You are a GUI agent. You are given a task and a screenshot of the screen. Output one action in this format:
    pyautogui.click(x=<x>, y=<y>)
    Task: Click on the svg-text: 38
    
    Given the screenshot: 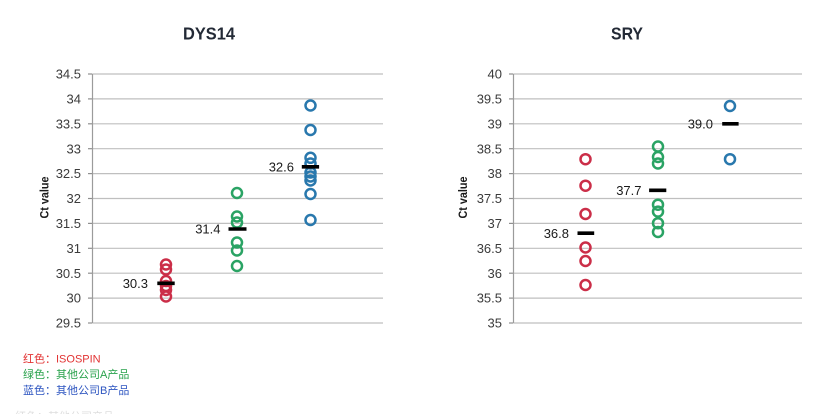 What is the action you would take?
    pyautogui.click(x=495, y=173)
    